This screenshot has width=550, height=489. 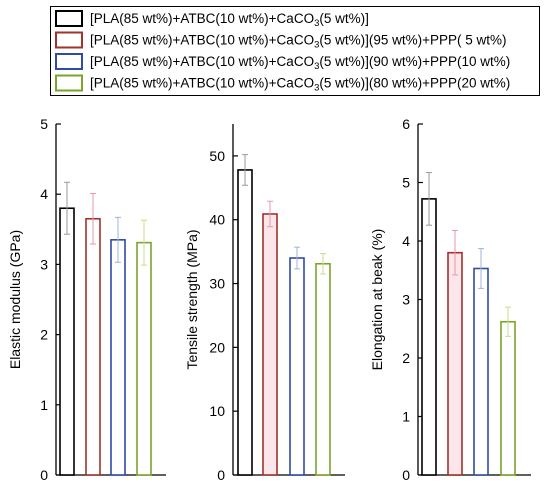 What do you see at coordinates (217, 284) in the screenshot?
I see `y-tick-label: 30` at bounding box center [217, 284].